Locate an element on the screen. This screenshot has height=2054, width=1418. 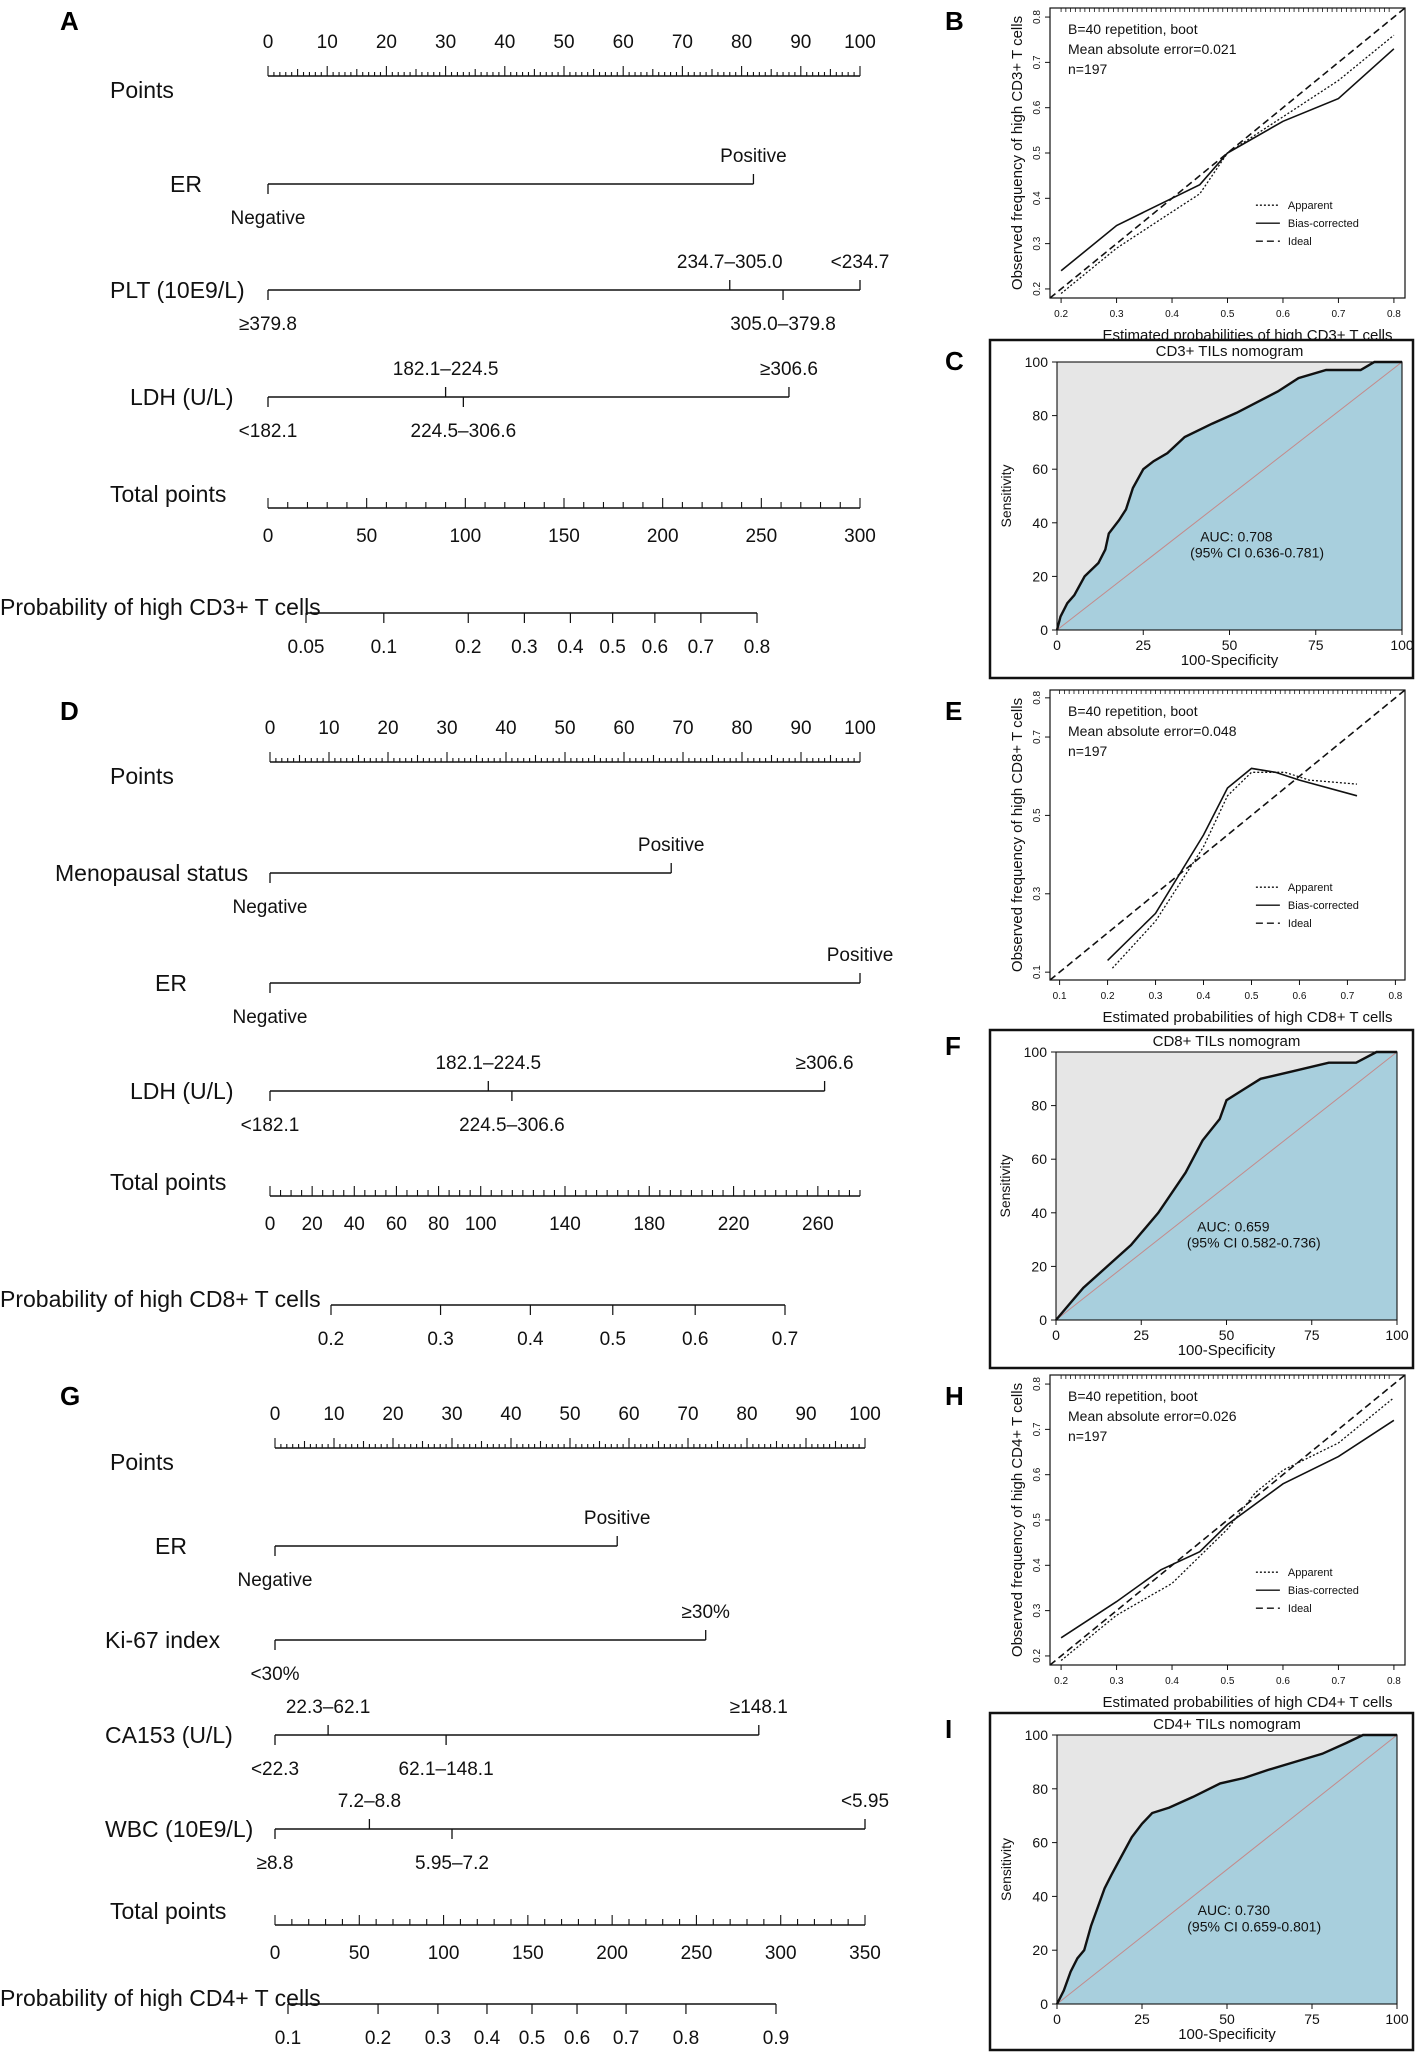
y-axis-label: Observed frequency of high CD4+ T cells is located at coordinates (1017, 1520).